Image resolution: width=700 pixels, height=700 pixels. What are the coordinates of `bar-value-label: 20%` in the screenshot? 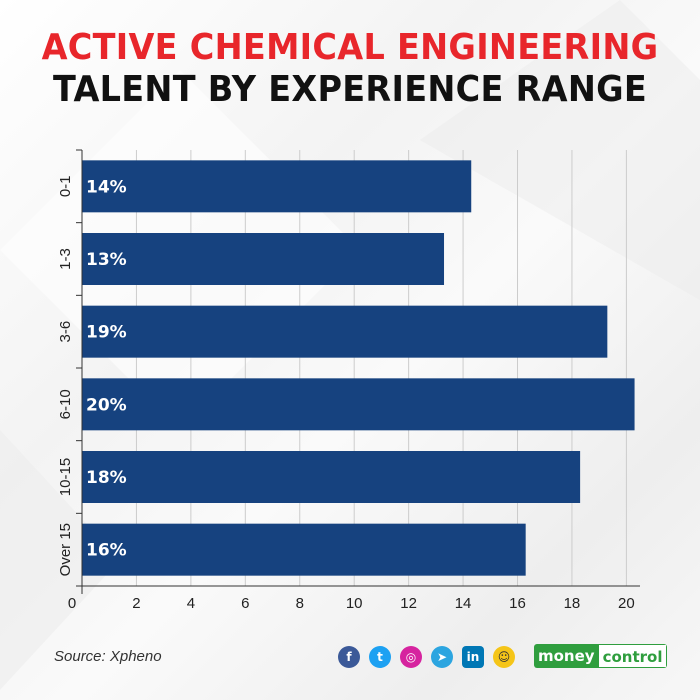 It's located at (106, 405).